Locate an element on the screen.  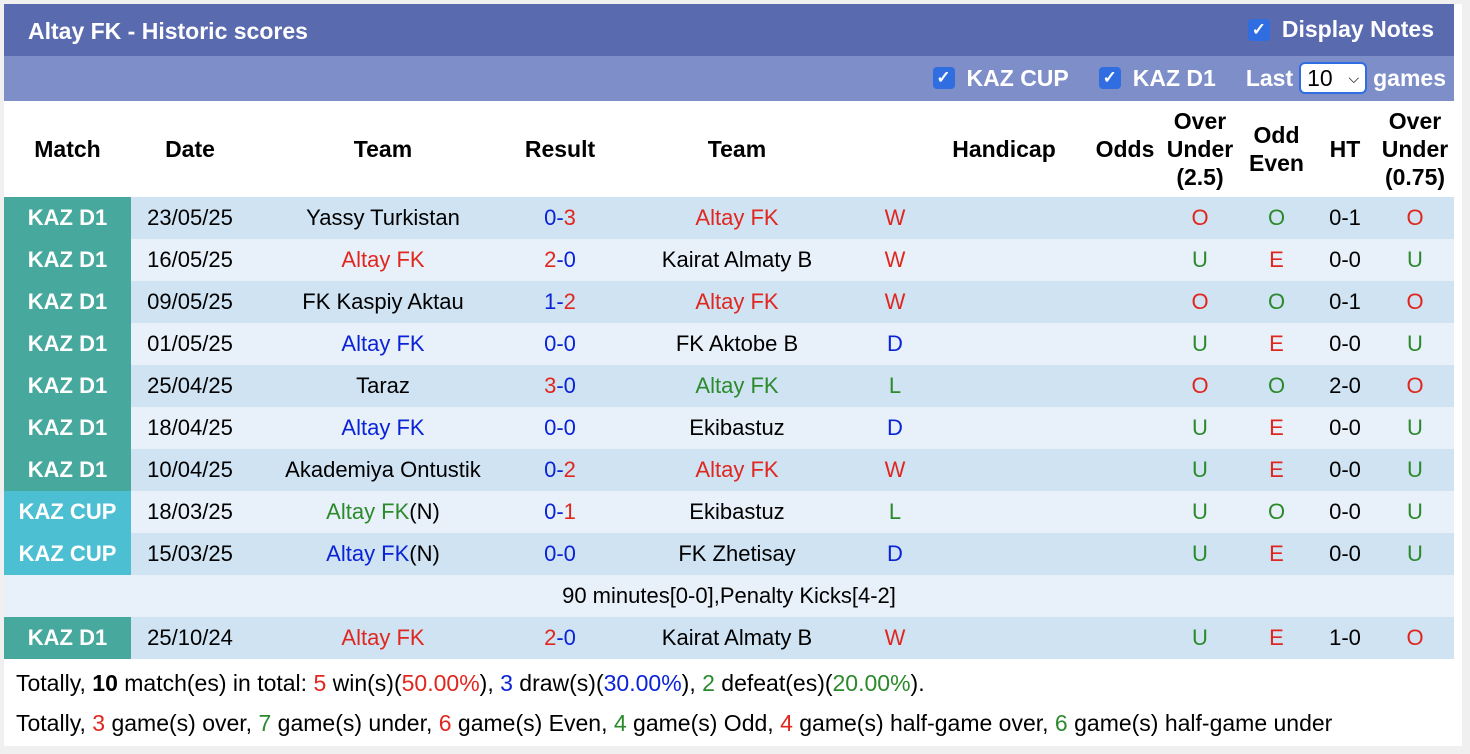
col-handicap: Handicap is located at coordinates (1004, 149).